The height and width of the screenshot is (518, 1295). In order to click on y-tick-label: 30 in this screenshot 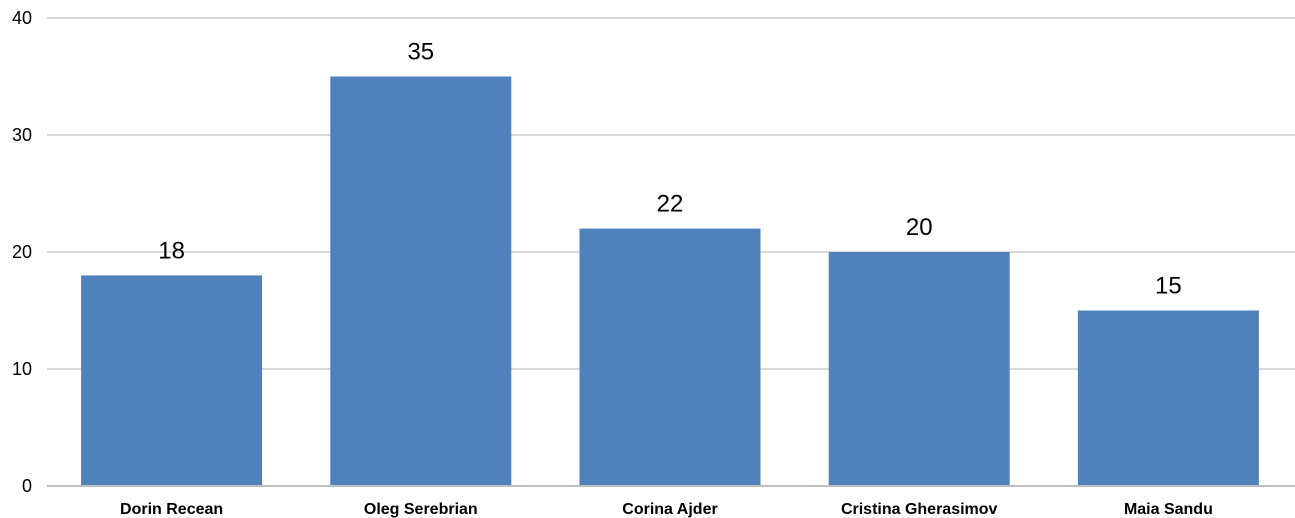, I will do `click(22, 135)`.